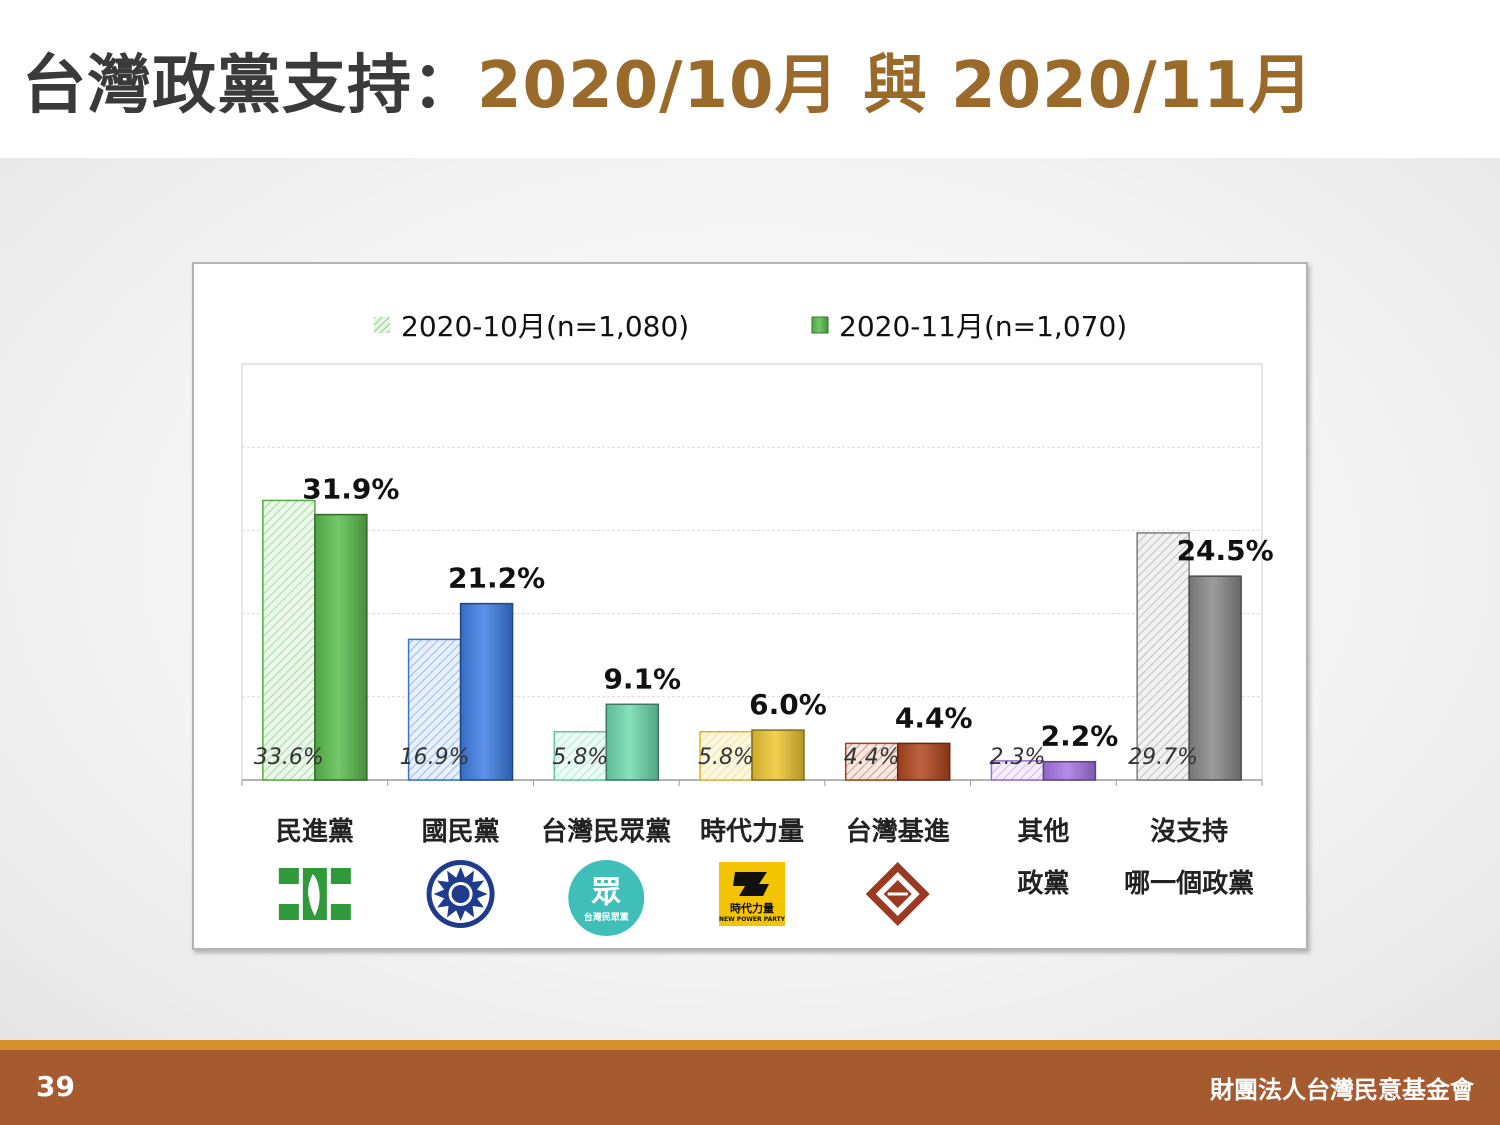 Image resolution: width=1500 pixels, height=1125 pixels. Describe the element at coordinates (461, 832) in the screenshot. I see `category-label: 國民黨` at that location.